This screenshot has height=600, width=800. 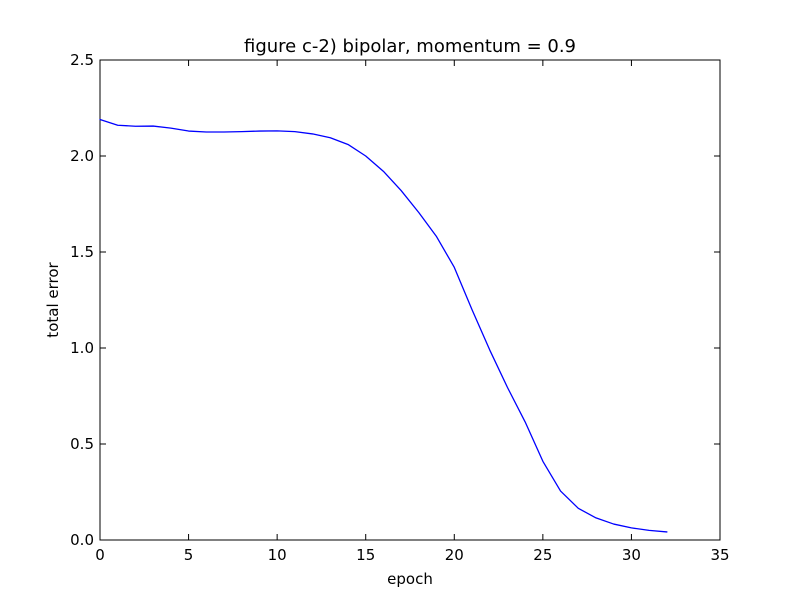 I want to click on y-tick-label: 0.5, so click(x=82, y=444).